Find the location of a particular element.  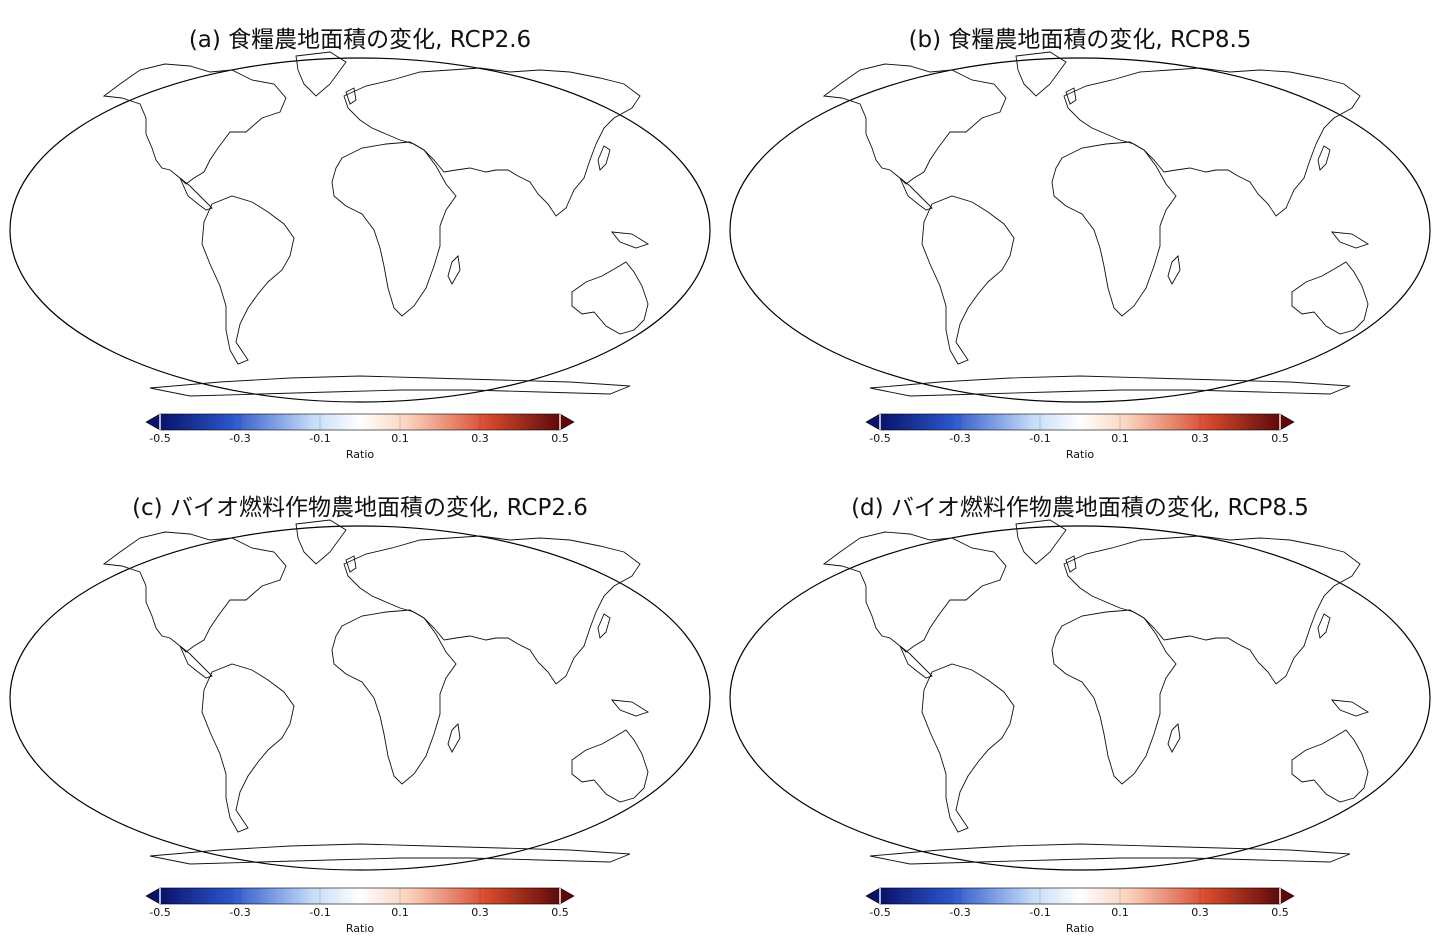

panel-title: (d) バイオ燃料作物農地面積の変化, RCP8.5 is located at coordinates (1080, 508).